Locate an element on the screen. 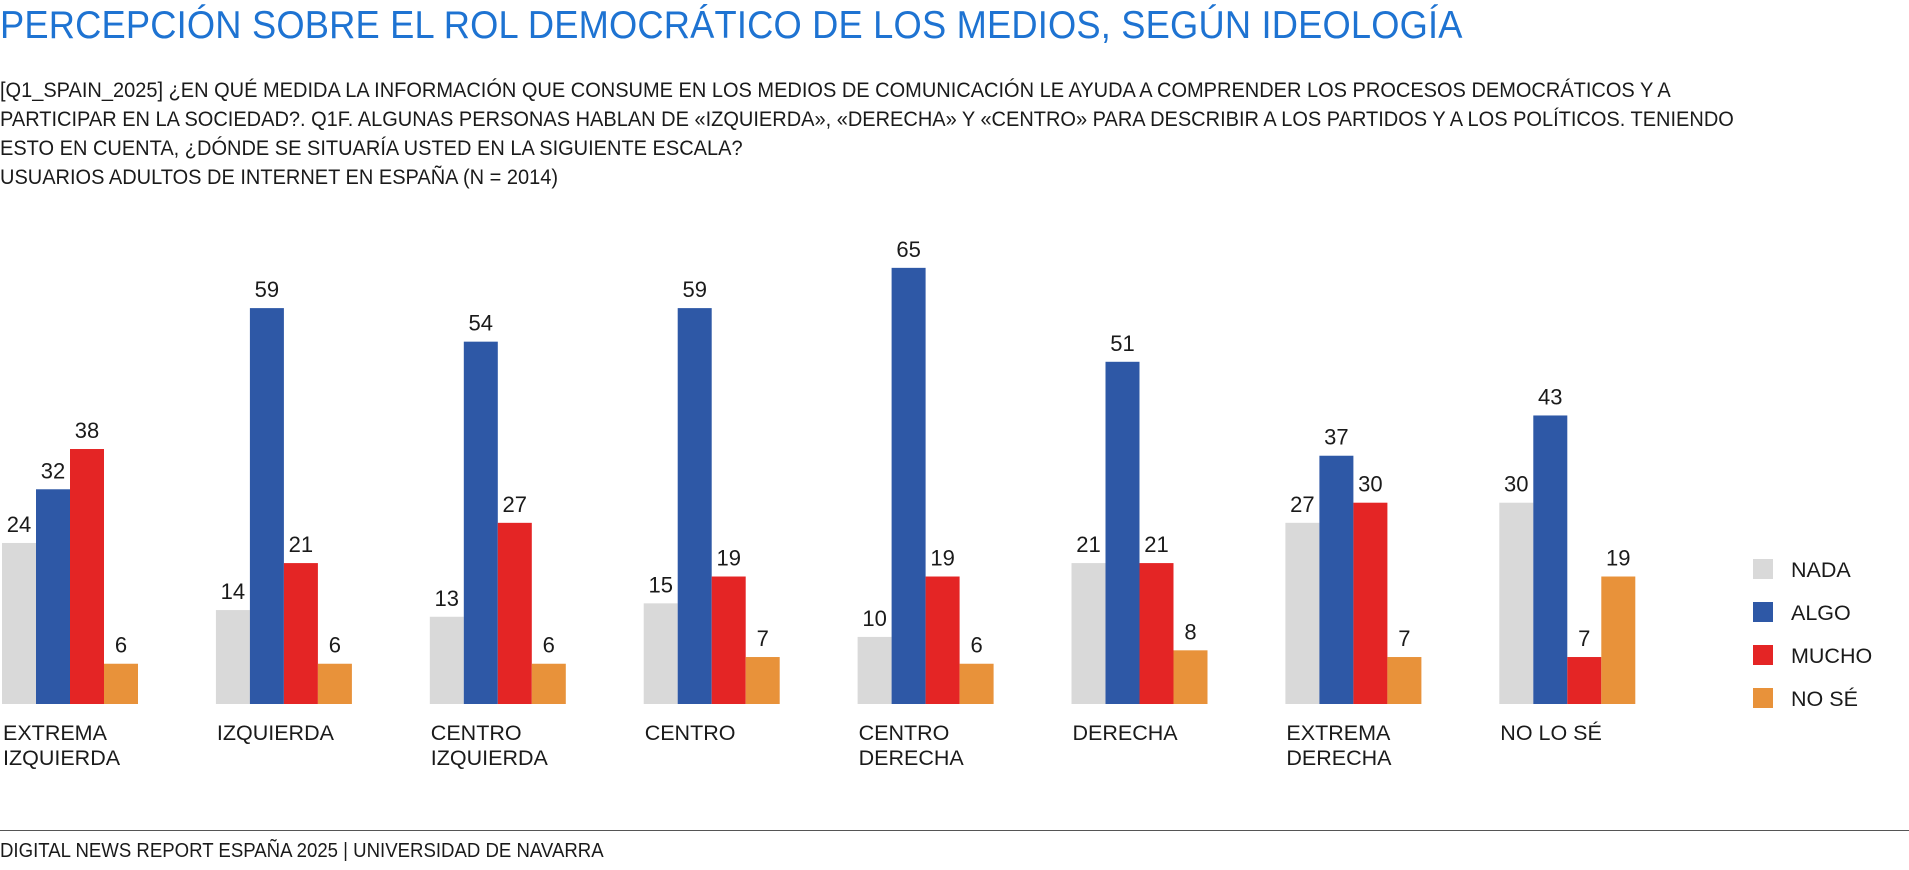 This screenshot has height=870, width=1909. data-label: 37 is located at coordinates (1336, 437).